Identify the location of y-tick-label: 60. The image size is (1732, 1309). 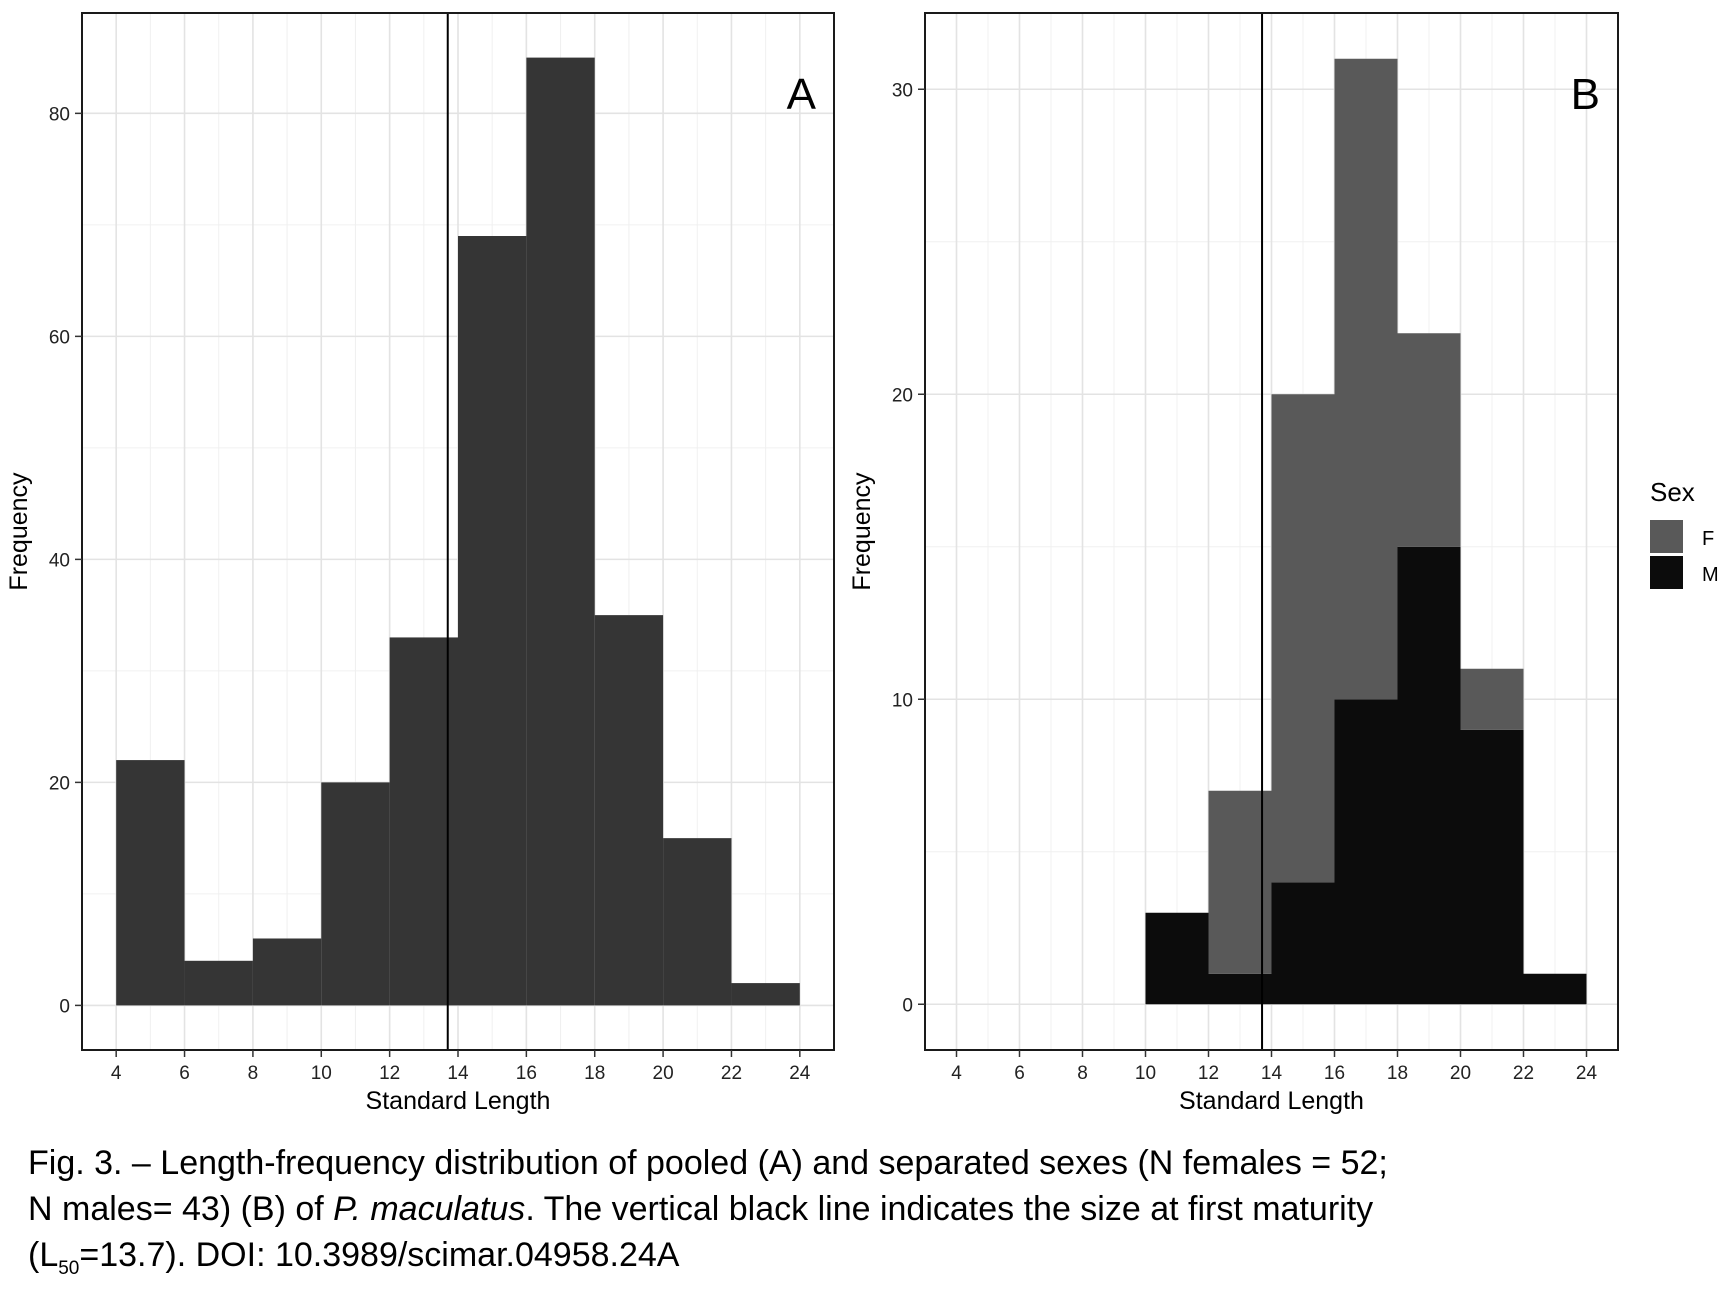
(59, 337).